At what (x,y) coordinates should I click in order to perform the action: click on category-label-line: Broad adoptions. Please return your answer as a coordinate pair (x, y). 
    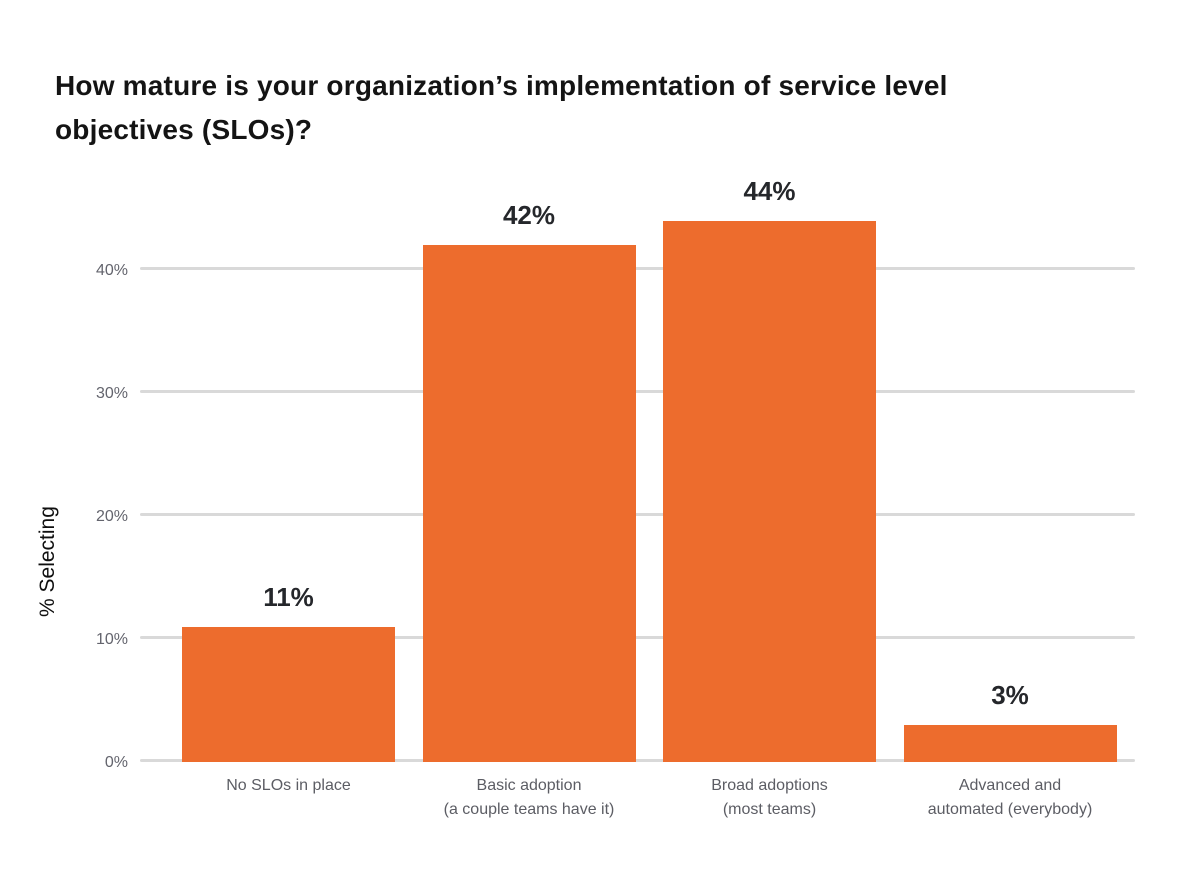
    Looking at the image, I should click on (769, 785).